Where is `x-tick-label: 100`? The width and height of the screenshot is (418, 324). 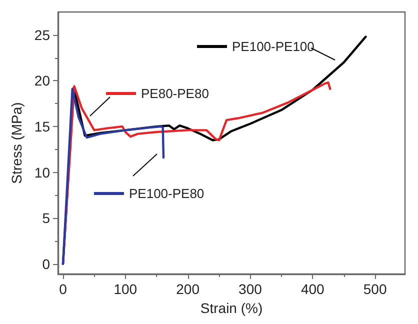
x-tick-label: 100 is located at coordinates (126, 289).